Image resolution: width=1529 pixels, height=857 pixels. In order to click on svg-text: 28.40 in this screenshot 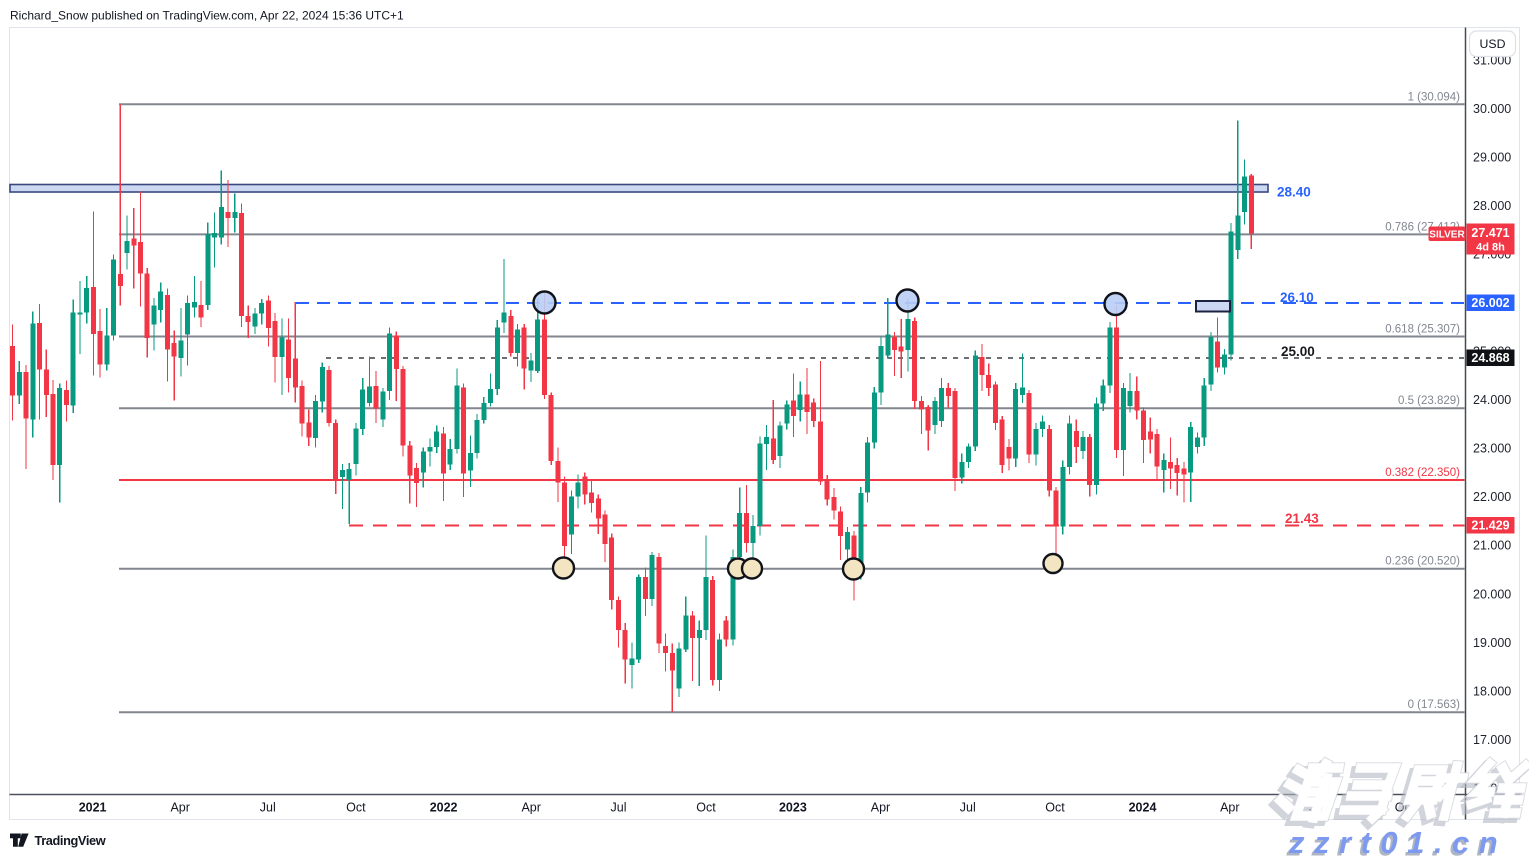, I will do `click(1294, 192)`.